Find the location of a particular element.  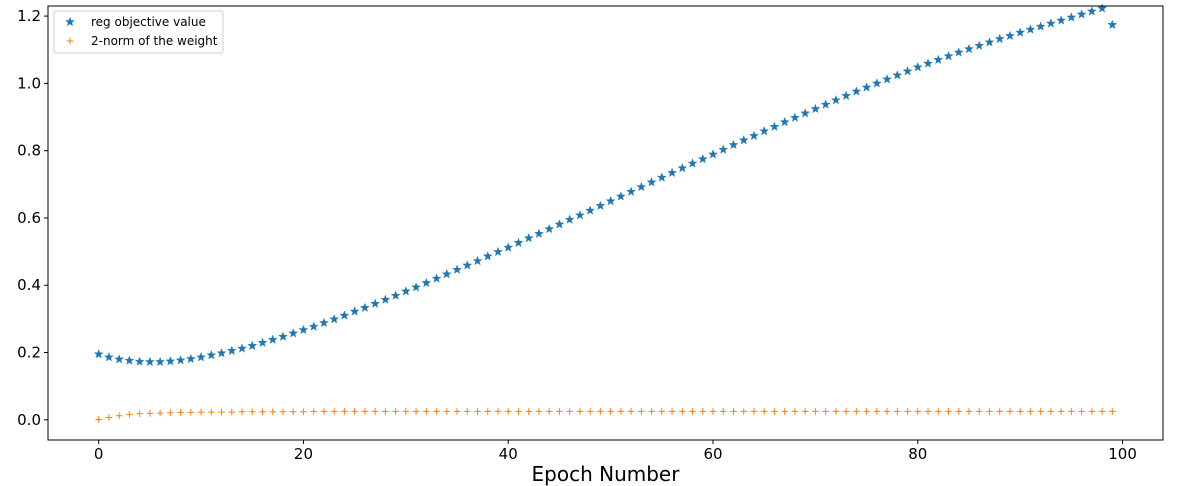

x-tick-label: 100 is located at coordinates (1122, 454).